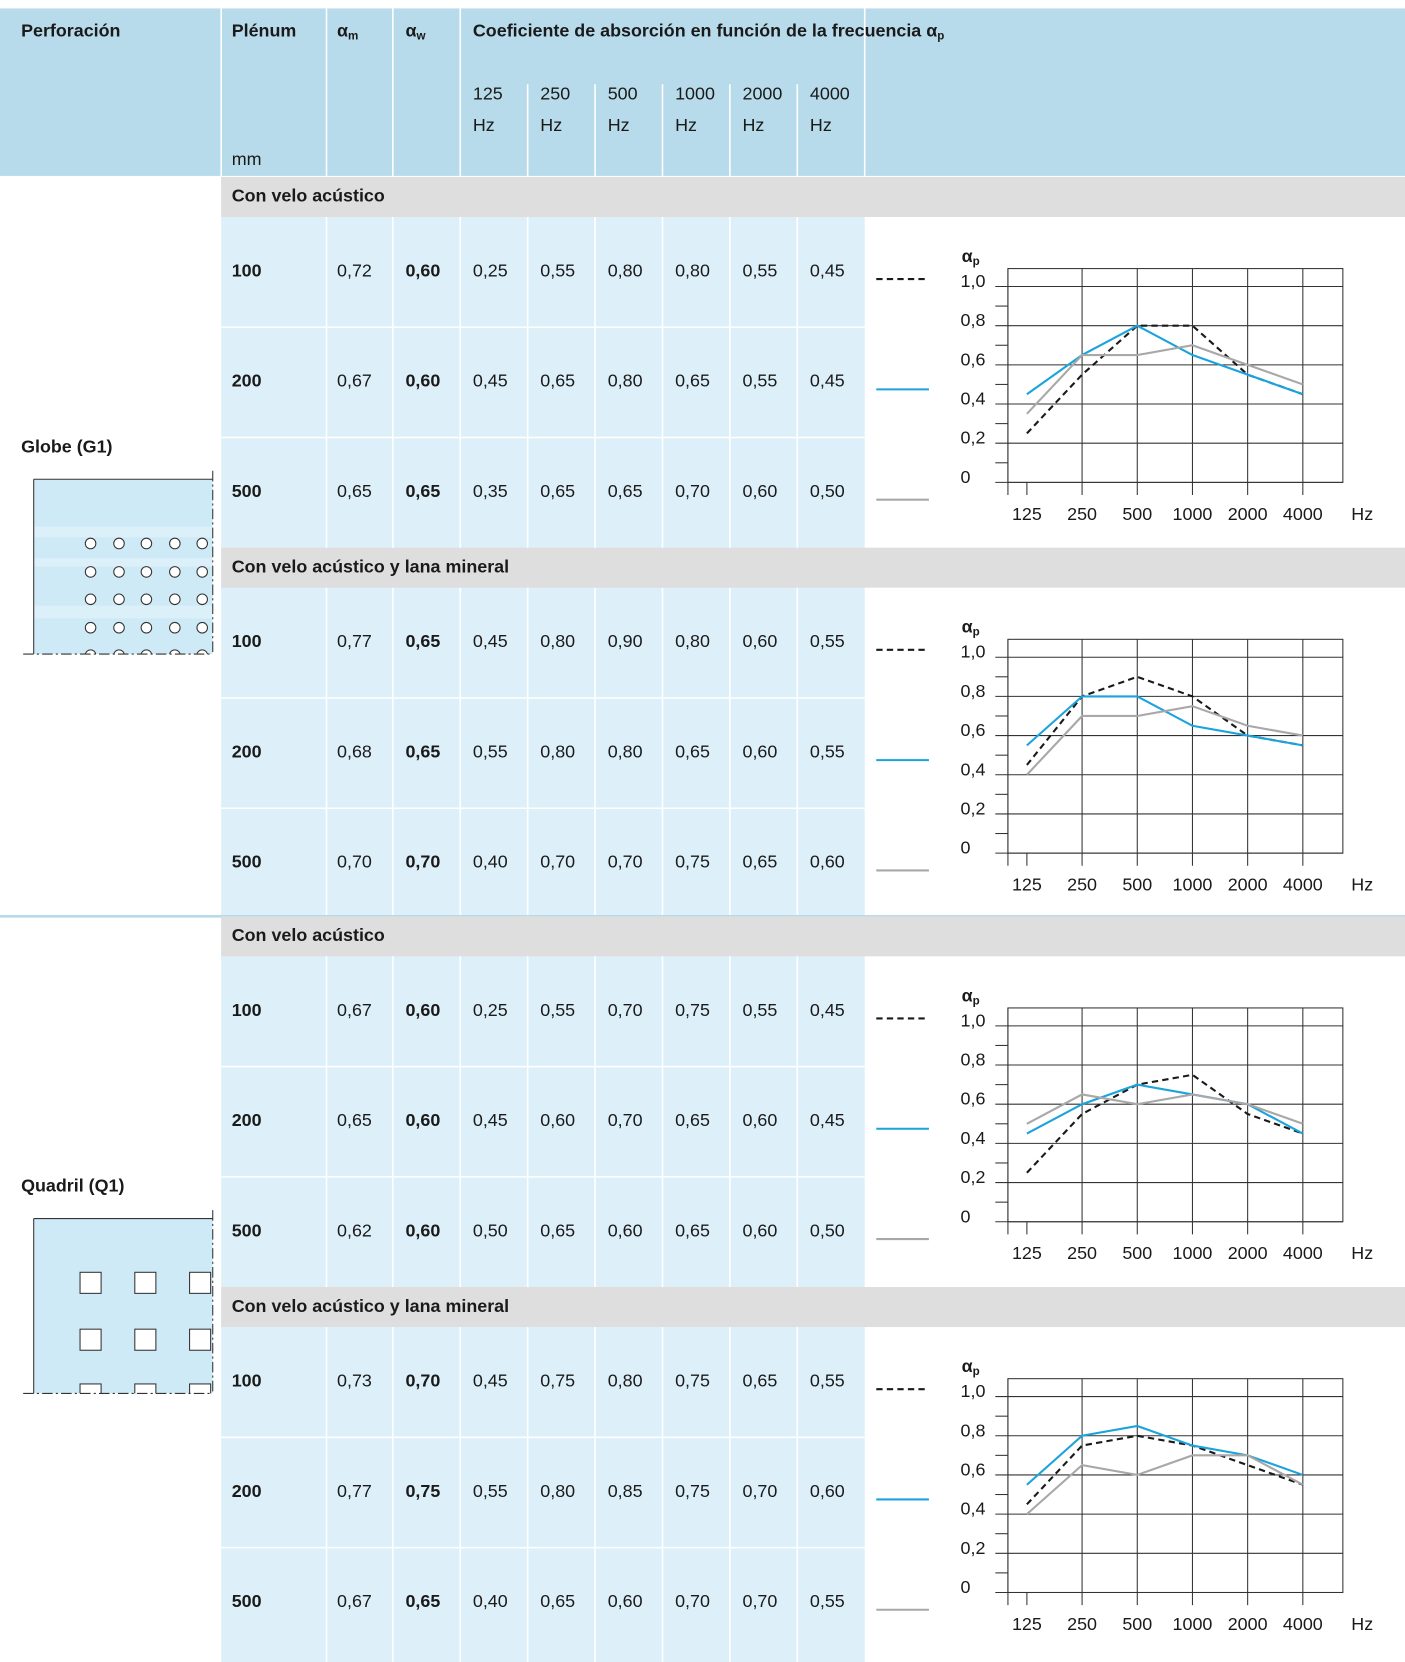 This screenshot has height=1662, width=1405. What do you see at coordinates (118, 562) in the screenshot?
I see `globe-illustration` at bounding box center [118, 562].